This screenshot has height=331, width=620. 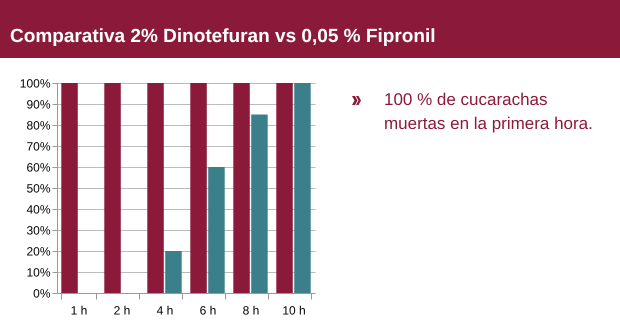 What do you see at coordinates (38, 125) in the screenshot?
I see `y-tick-label: 80%` at bounding box center [38, 125].